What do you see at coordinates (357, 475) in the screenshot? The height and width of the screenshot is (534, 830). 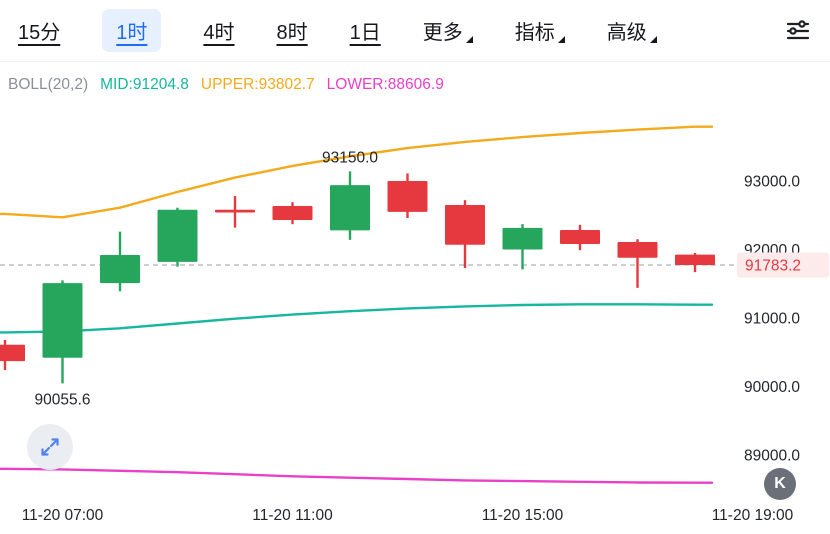 I see `bollinger-lower-line` at bounding box center [357, 475].